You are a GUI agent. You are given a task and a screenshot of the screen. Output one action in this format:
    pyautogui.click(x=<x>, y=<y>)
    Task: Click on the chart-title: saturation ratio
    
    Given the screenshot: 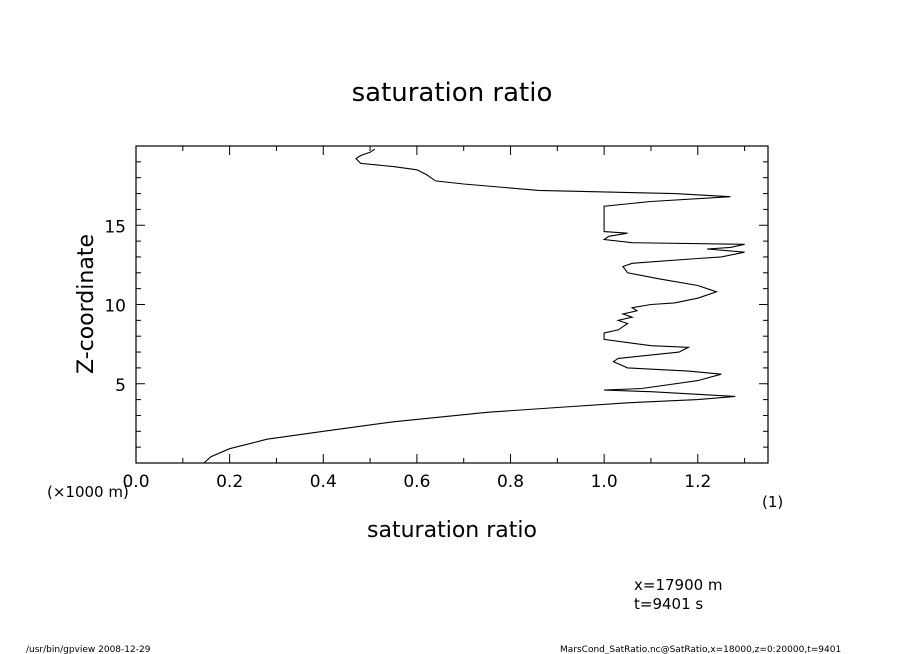 What is the action you would take?
    pyautogui.click(x=452, y=93)
    